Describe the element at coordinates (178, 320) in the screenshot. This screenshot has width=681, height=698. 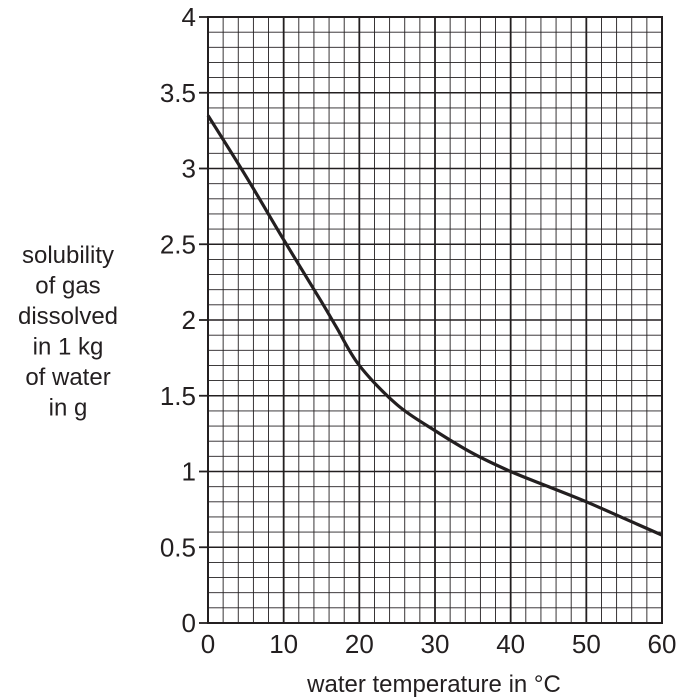
I see `y-tick-labels: 0 0.5 1 1.5 2 2.5 3 3.5 4` at that location.